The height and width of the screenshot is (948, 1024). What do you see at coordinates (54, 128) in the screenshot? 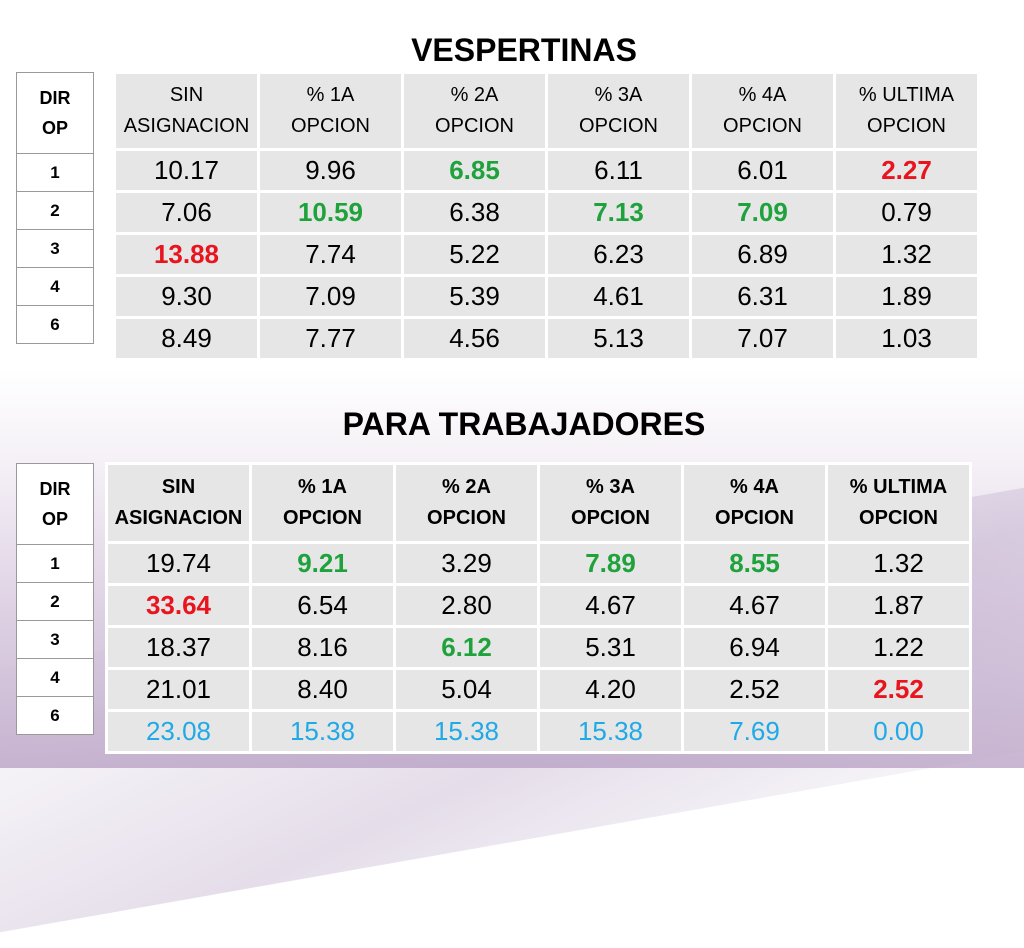
I see `dir-op-header-line: OP` at bounding box center [54, 128].